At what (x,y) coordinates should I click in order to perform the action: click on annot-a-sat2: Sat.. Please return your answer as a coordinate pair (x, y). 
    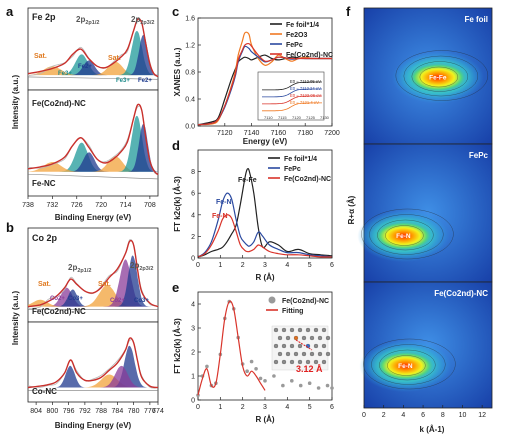
    Looking at the image, I should click on (114, 58).